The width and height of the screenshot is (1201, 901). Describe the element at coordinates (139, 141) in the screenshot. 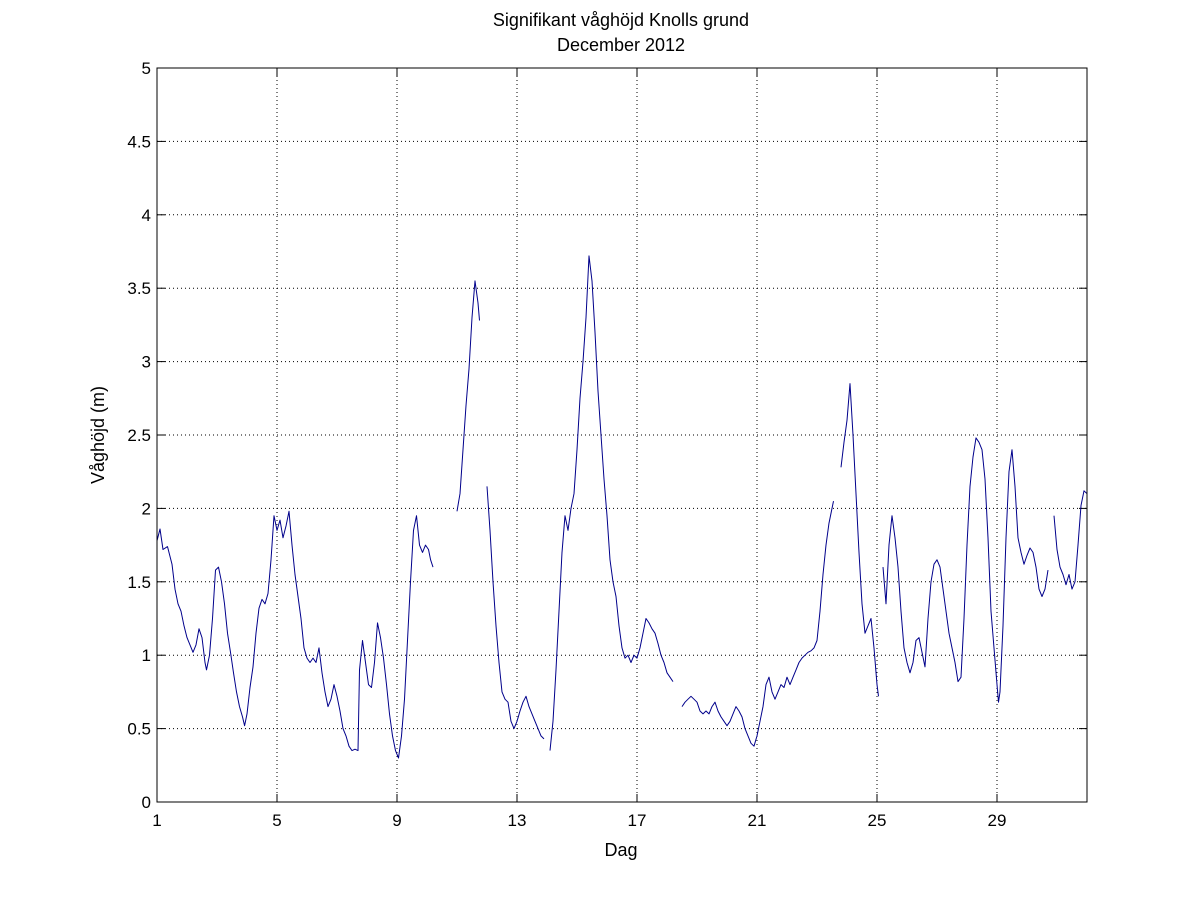

I see `y-tick-label: 4.5` at that location.